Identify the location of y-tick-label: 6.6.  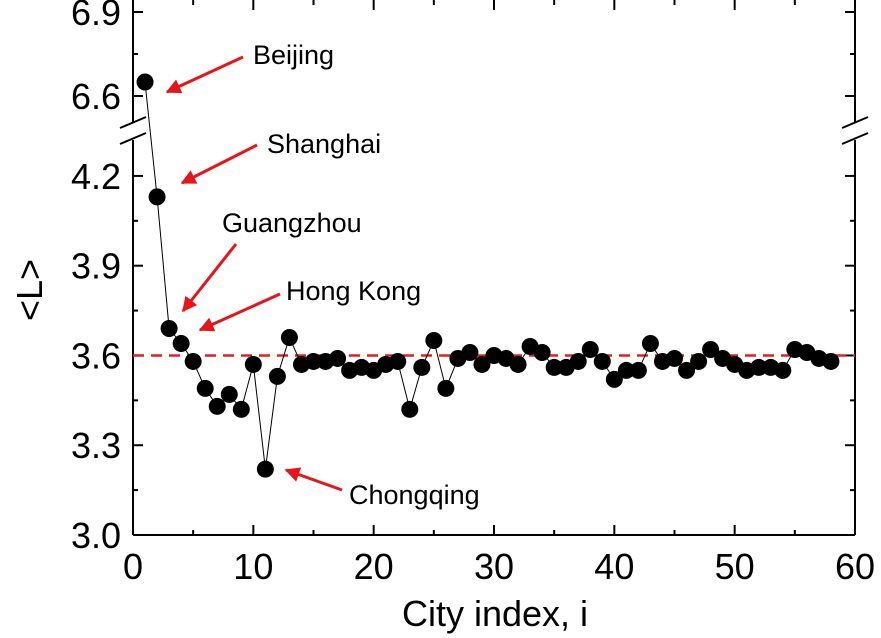
(96, 96).